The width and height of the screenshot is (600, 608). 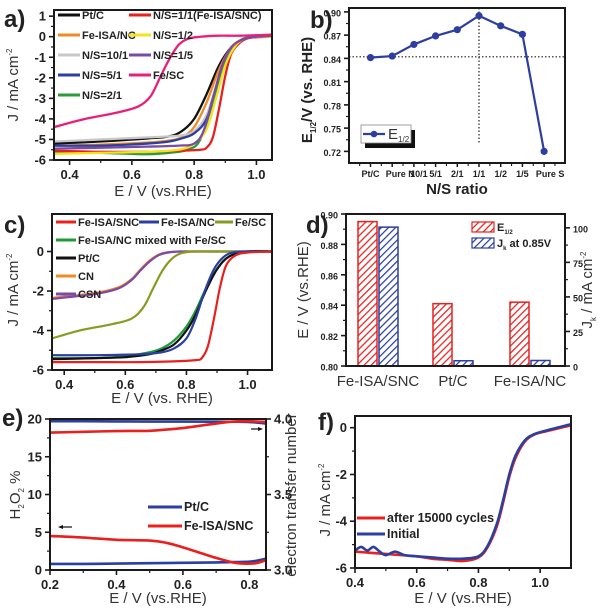 What do you see at coordinates (329, 216) in the screenshot?
I see `y-tick-label: 0.90` at bounding box center [329, 216].